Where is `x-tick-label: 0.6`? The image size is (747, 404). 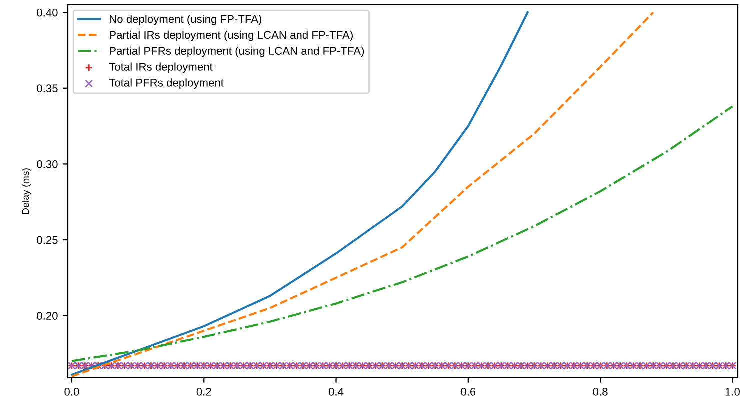
x-tick-label: 0.6 is located at coordinates (468, 392).